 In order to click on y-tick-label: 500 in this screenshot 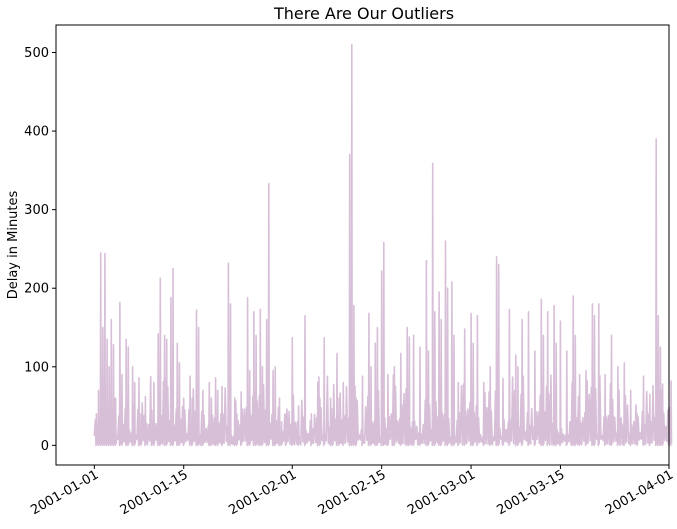, I will do `click(36, 53)`.